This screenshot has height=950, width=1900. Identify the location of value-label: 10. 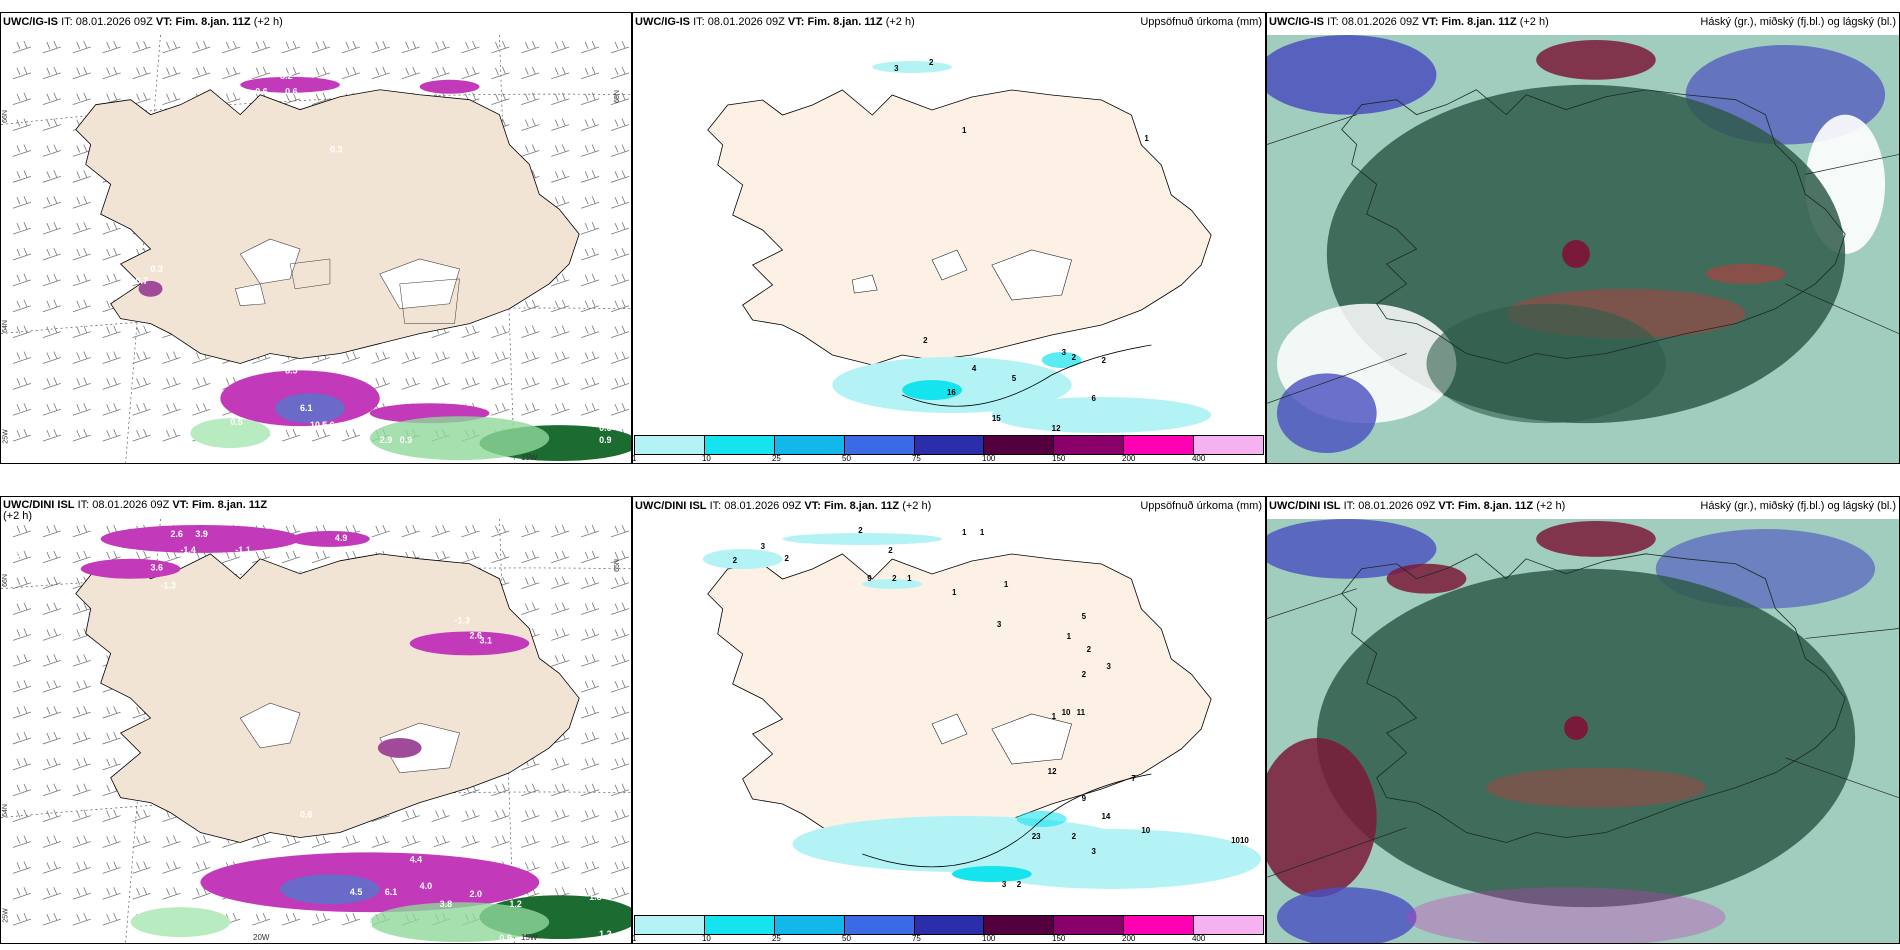
(1066, 712).